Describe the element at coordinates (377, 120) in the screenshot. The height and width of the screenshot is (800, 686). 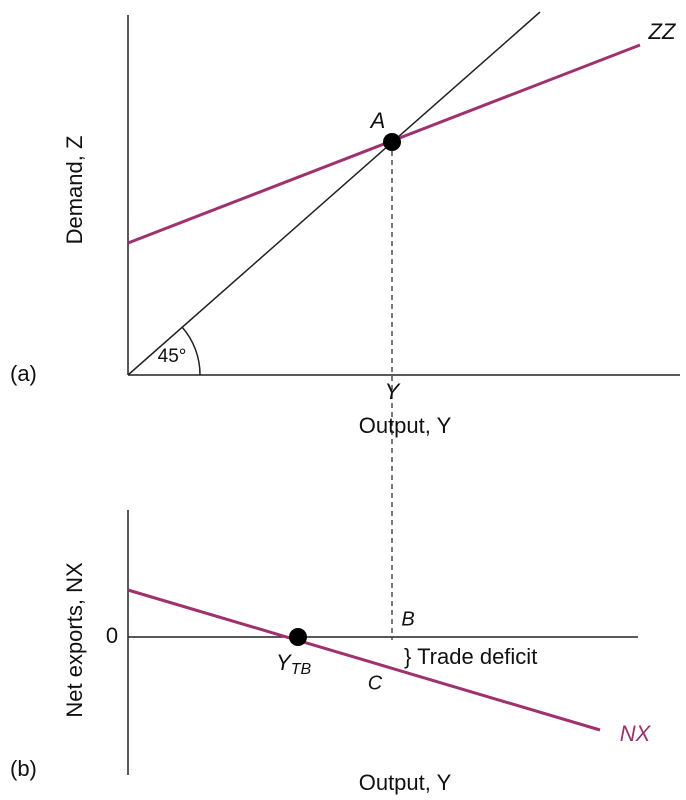
I see `point-label: A` at that location.